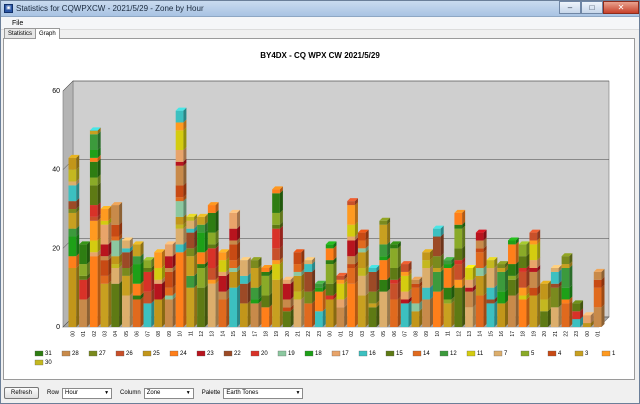 This screenshot has height=404, width=640. What do you see at coordinates (47, 33) in the screenshot?
I see `tab-graph: Graph` at bounding box center [47, 33].